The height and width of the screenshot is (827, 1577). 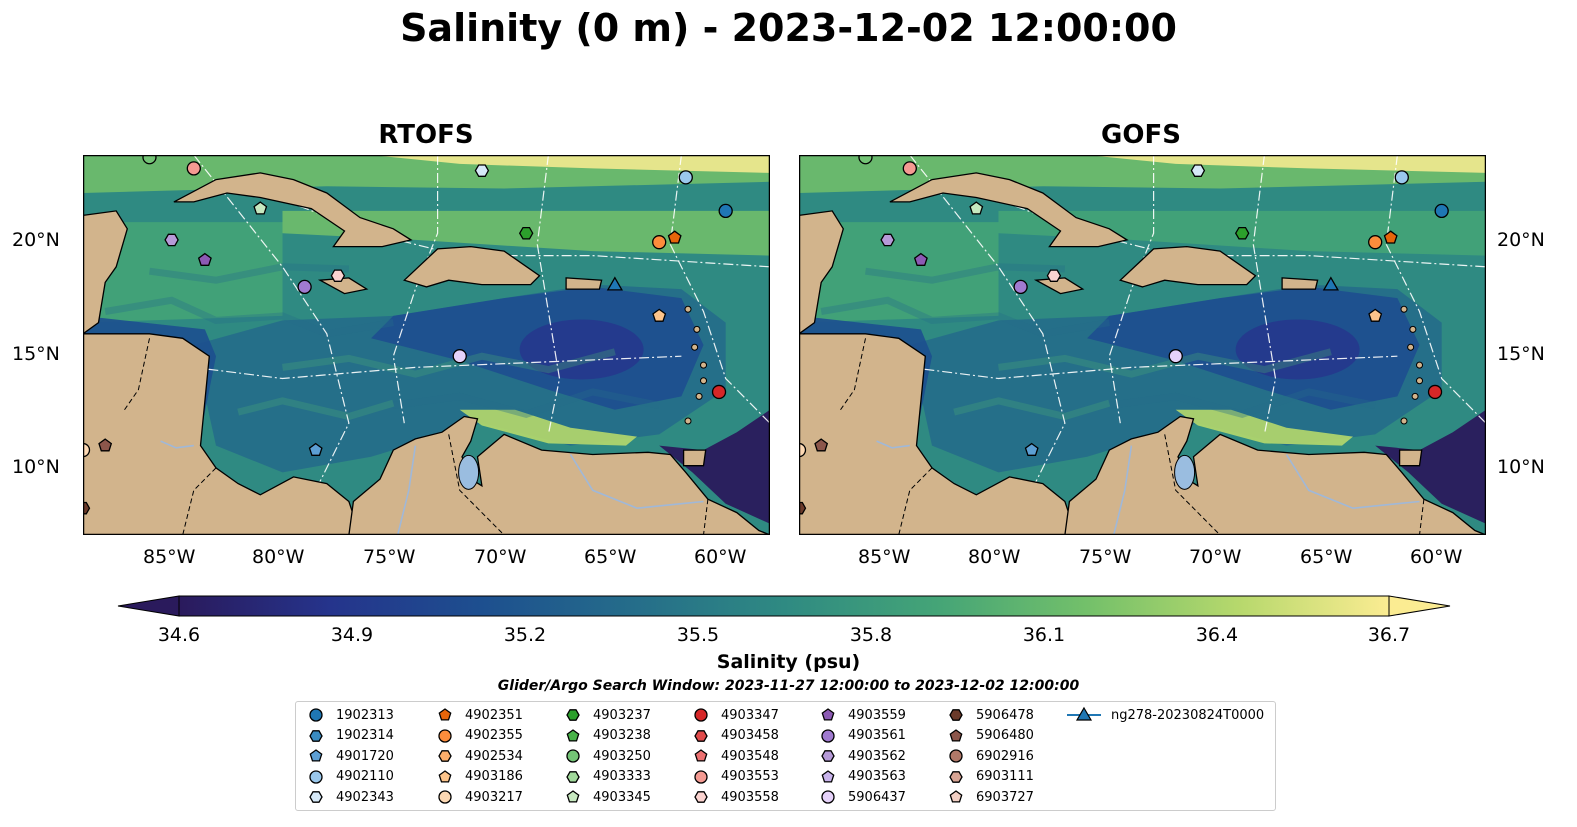 What do you see at coordinates (614, 283) in the screenshot?
I see `glider-marker` at bounding box center [614, 283].